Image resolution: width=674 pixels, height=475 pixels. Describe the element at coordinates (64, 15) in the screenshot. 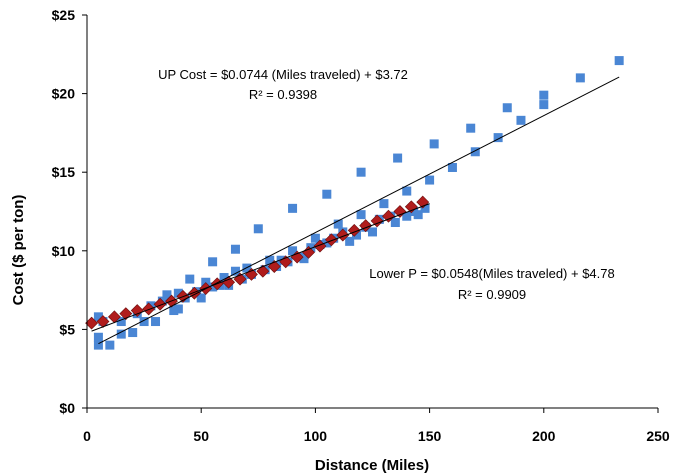

I see `y-tick-label: $25` at that location.